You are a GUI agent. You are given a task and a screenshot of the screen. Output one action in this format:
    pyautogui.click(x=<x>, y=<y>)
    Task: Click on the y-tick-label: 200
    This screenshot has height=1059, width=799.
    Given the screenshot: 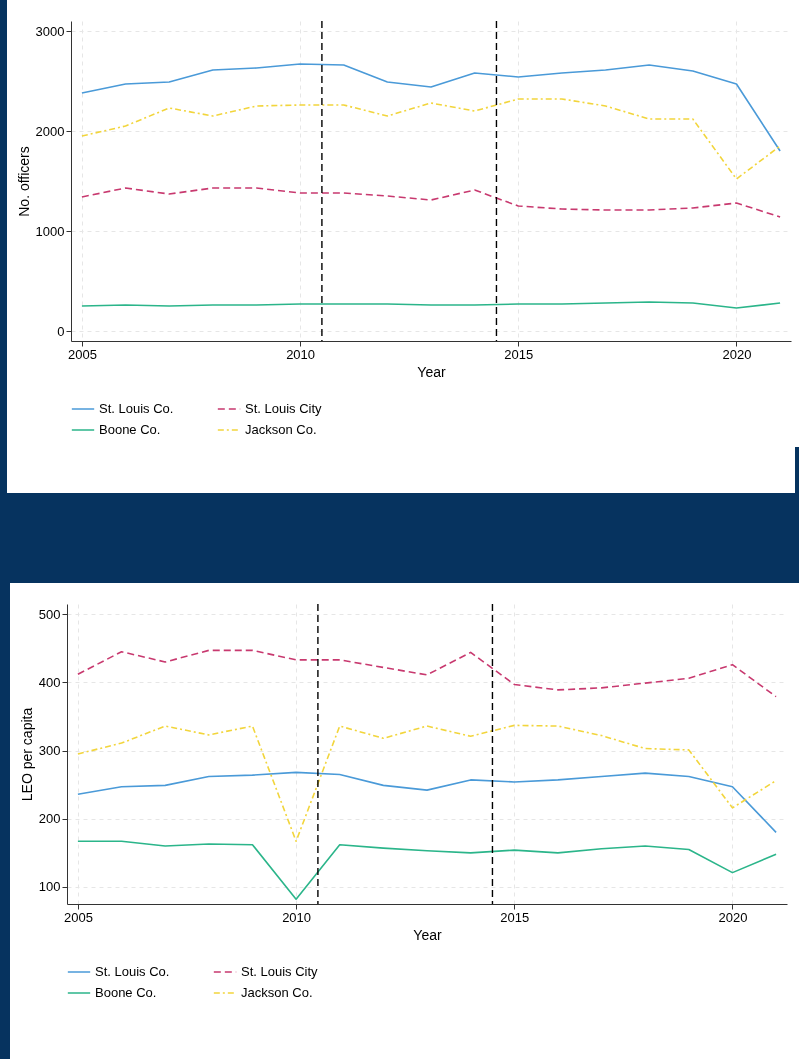 What is the action you would take?
    pyautogui.click(x=49, y=819)
    